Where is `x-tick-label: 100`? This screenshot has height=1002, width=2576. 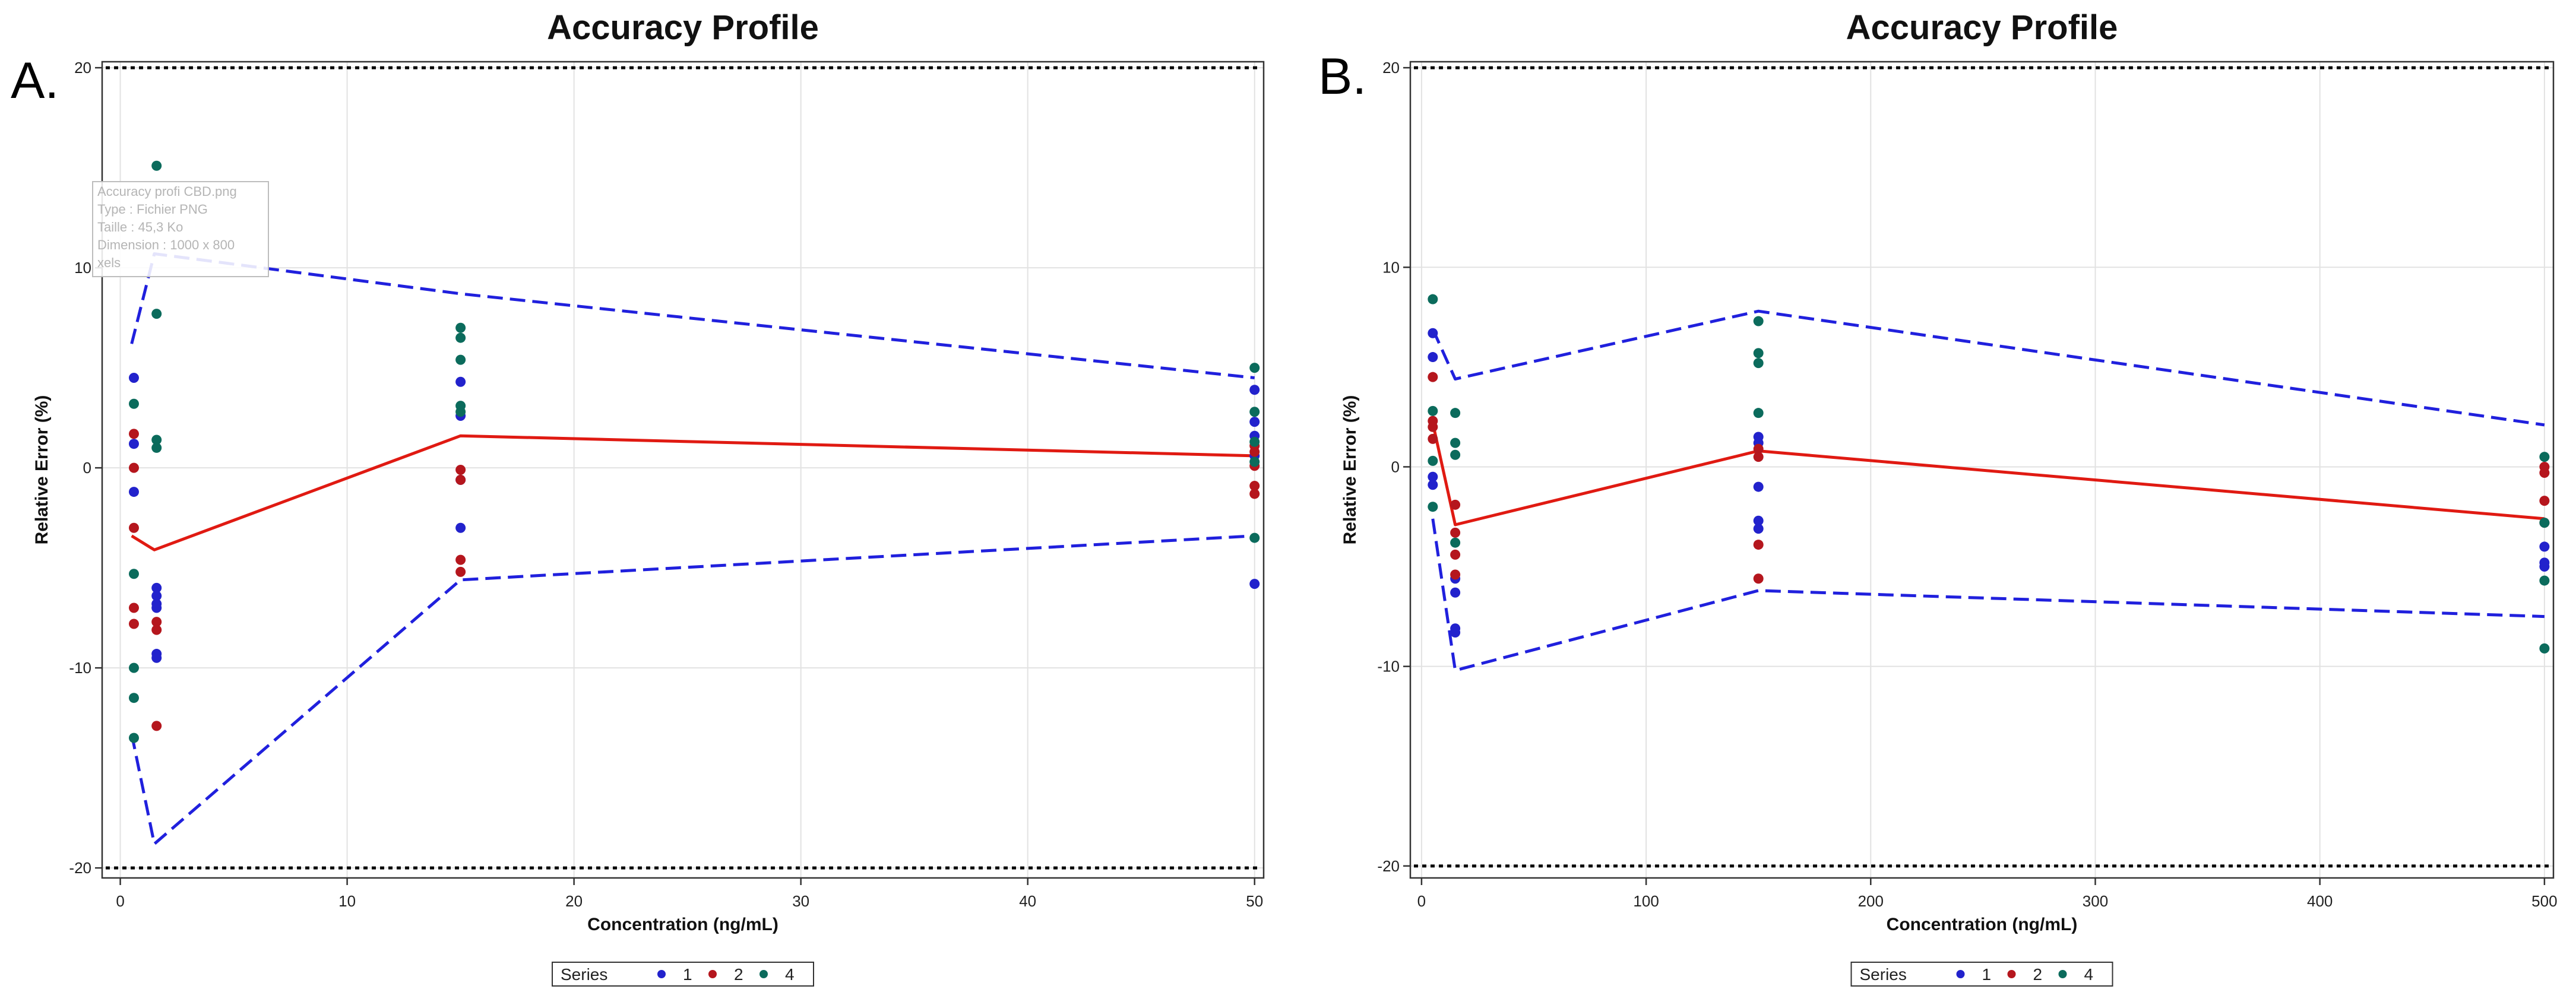 x-tick-label: 100 is located at coordinates (1646, 901).